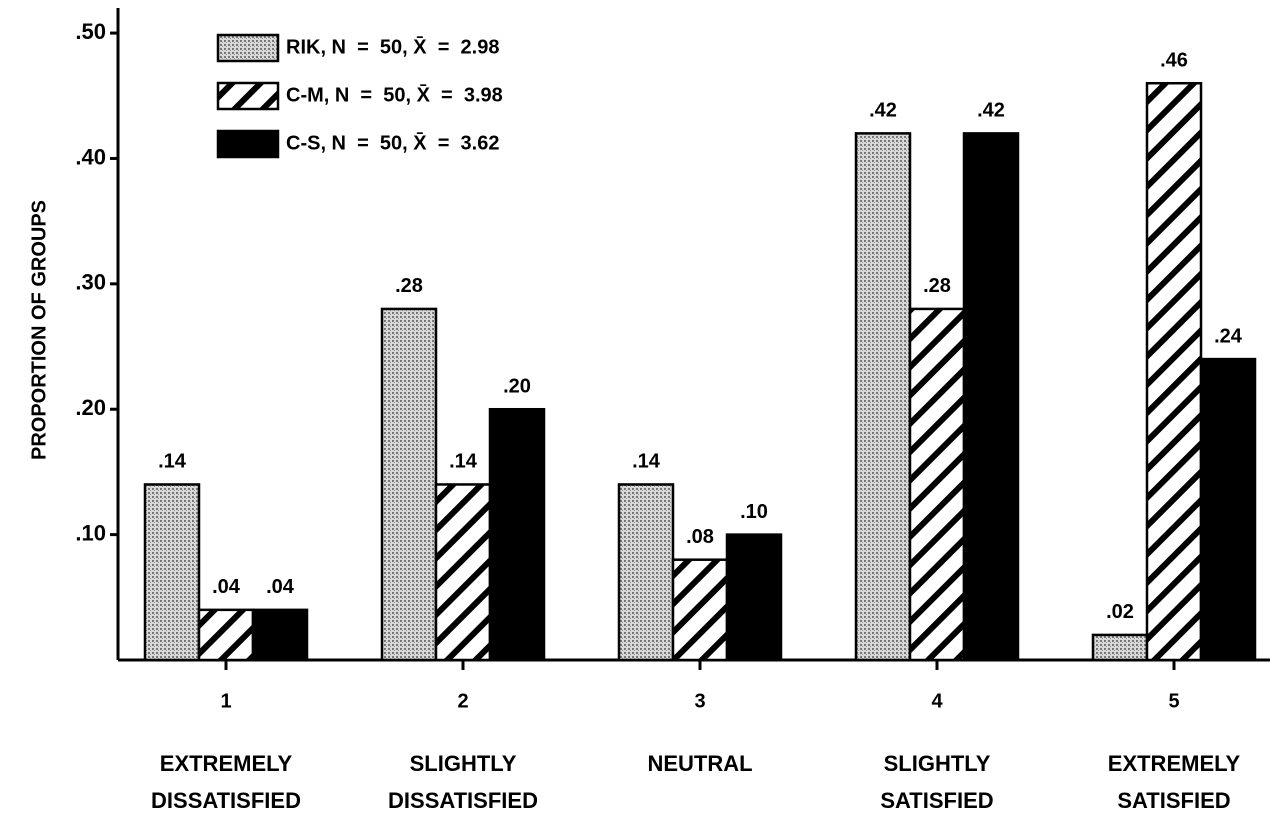 The height and width of the screenshot is (818, 1283). Describe the element at coordinates (462, 701) in the screenshot. I see `x-tick-label: 2` at that location.